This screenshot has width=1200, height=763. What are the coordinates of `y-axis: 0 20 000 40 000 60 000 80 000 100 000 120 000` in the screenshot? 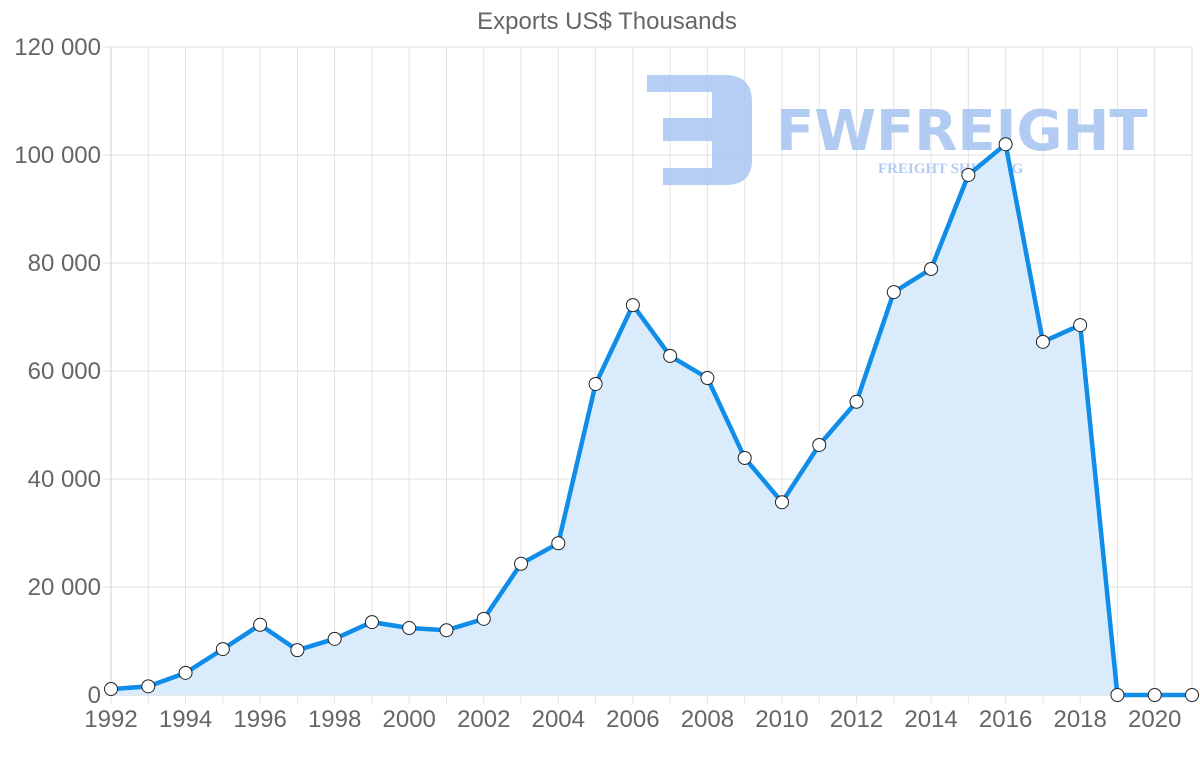 It's located at (57, 371).